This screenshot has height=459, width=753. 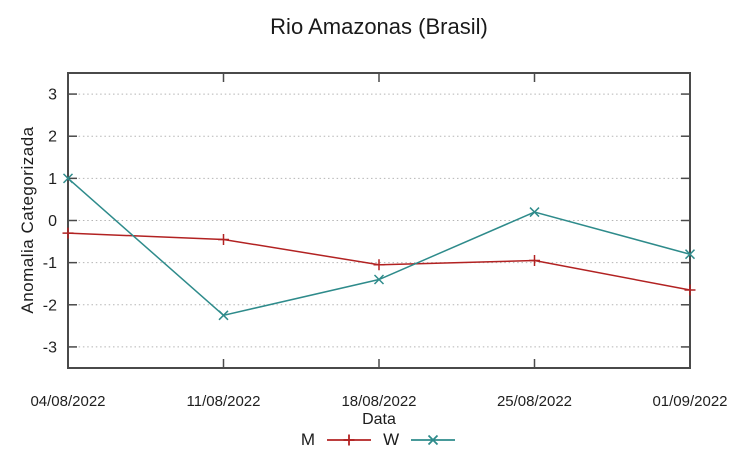 I want to click on y-tick-label: 2, so click(x=52, y=137).